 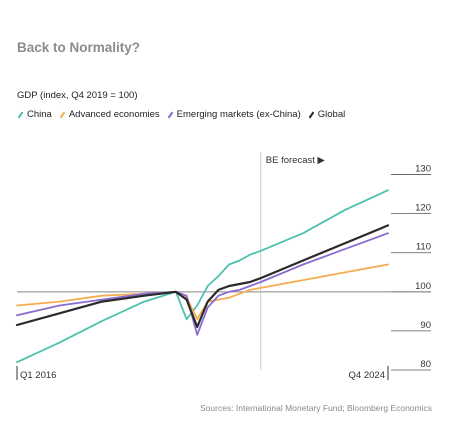 What do you see at coordinates (423, 286) in the screenshot?
I see `y-tick-label: 100` at bounding box center [423, 286].